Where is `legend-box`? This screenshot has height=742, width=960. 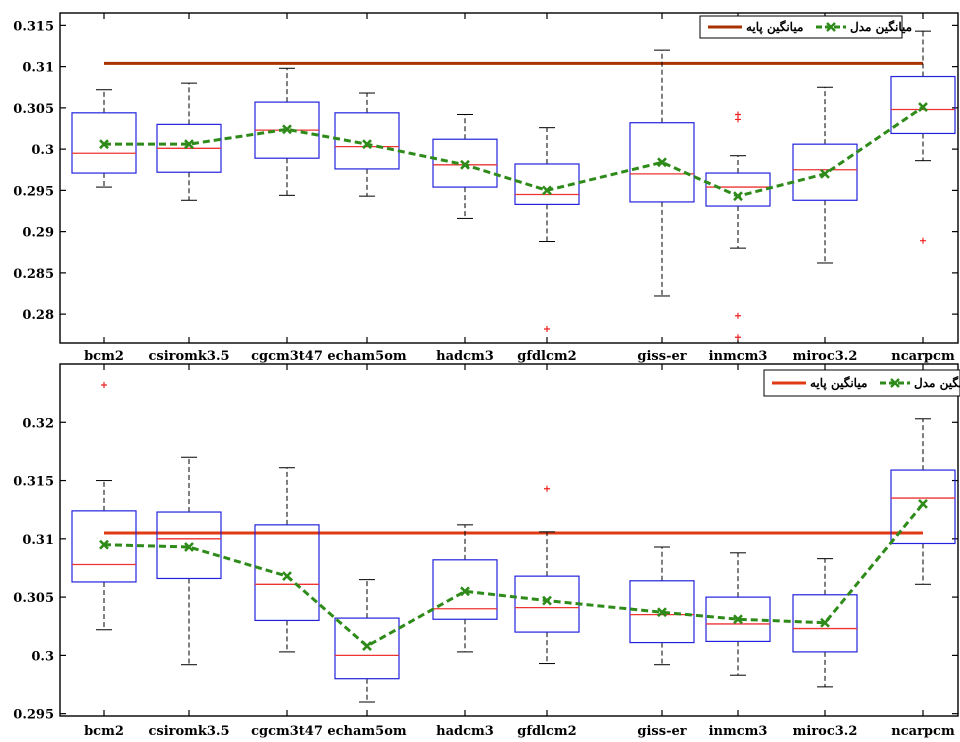 legend-box is located at coordinates (801, 27).